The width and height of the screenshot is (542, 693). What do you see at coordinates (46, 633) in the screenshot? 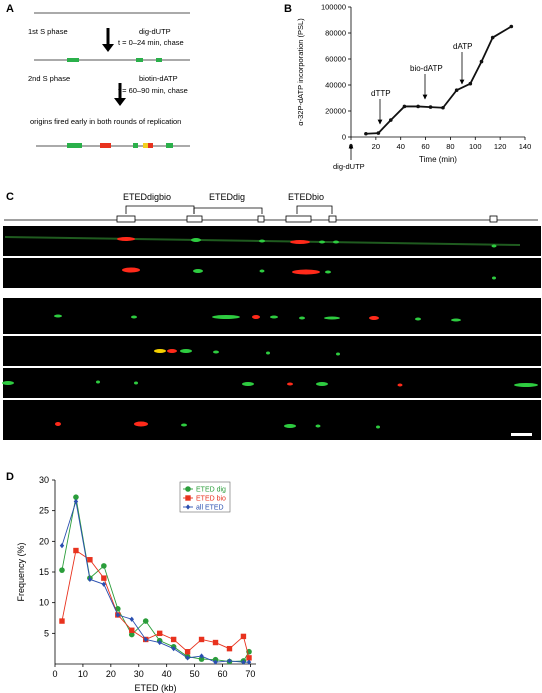
I see `y-tick-label: 5` at bounding box center [46, 633].